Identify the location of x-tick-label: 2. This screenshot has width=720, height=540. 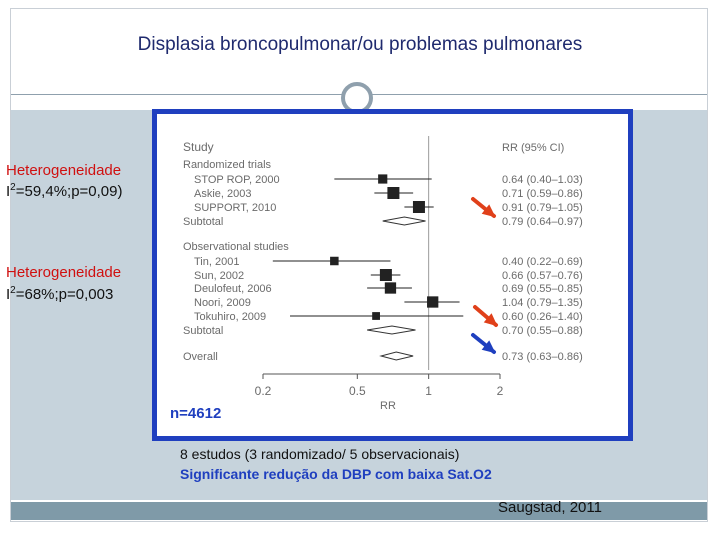
(500, 391).